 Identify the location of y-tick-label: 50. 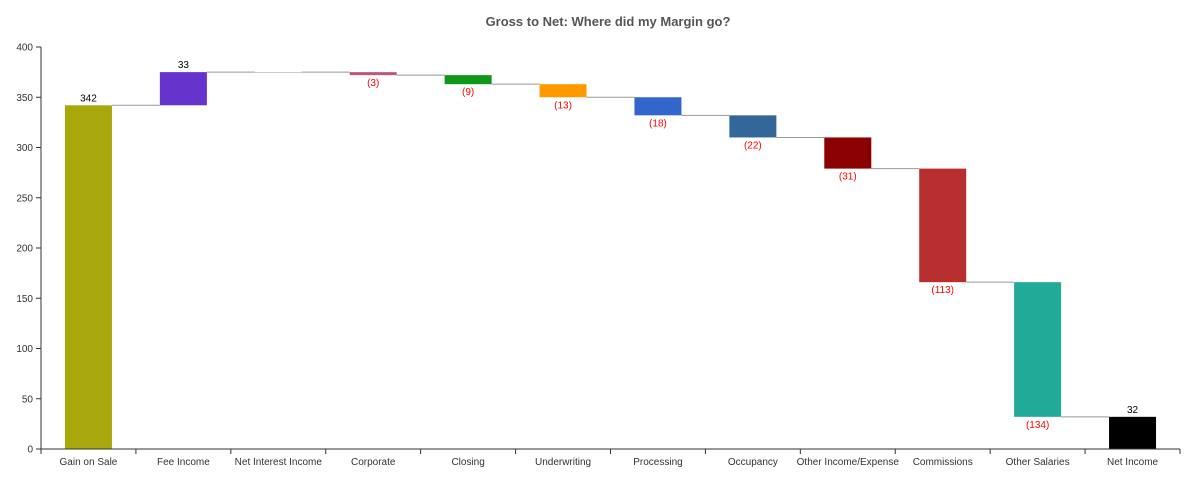
(28, 399).